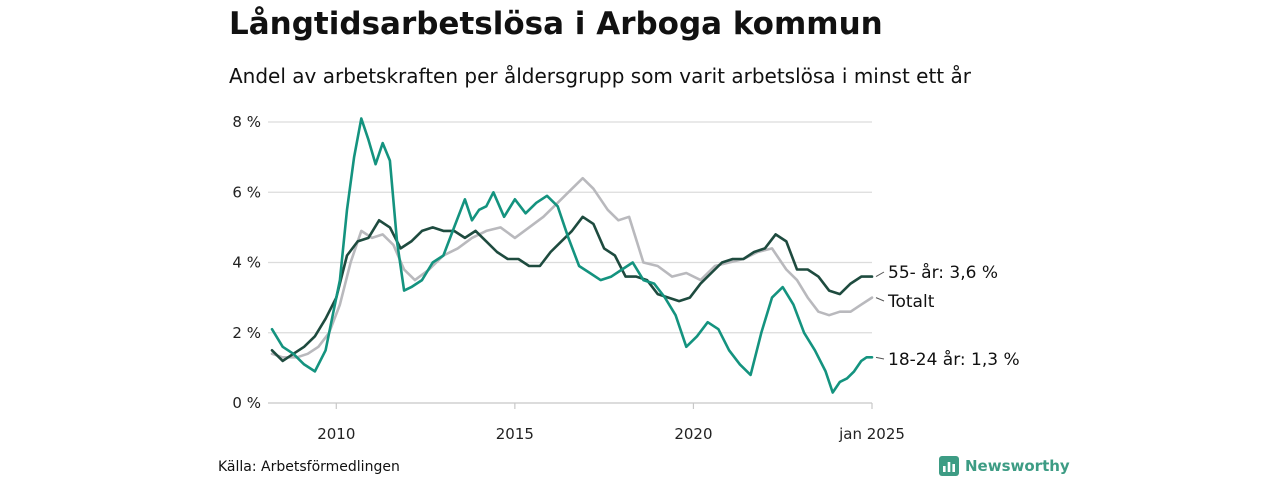 The image size is (1280, 480). I want to click on series-line-senior, so click(572, 289).